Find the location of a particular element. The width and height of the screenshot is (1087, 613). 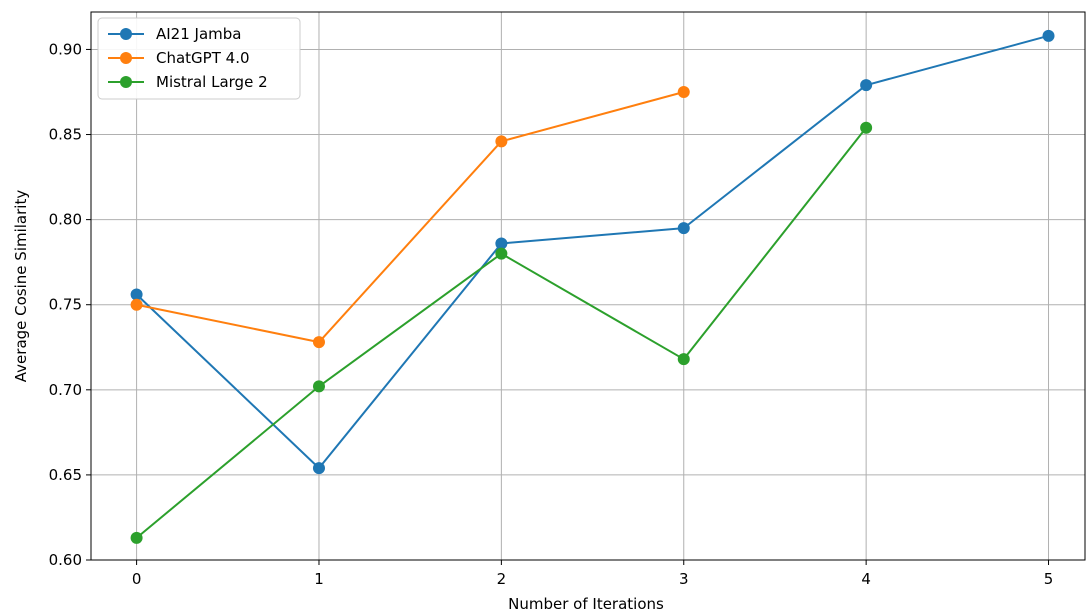

legend-box is located at coordinates (199, 58).